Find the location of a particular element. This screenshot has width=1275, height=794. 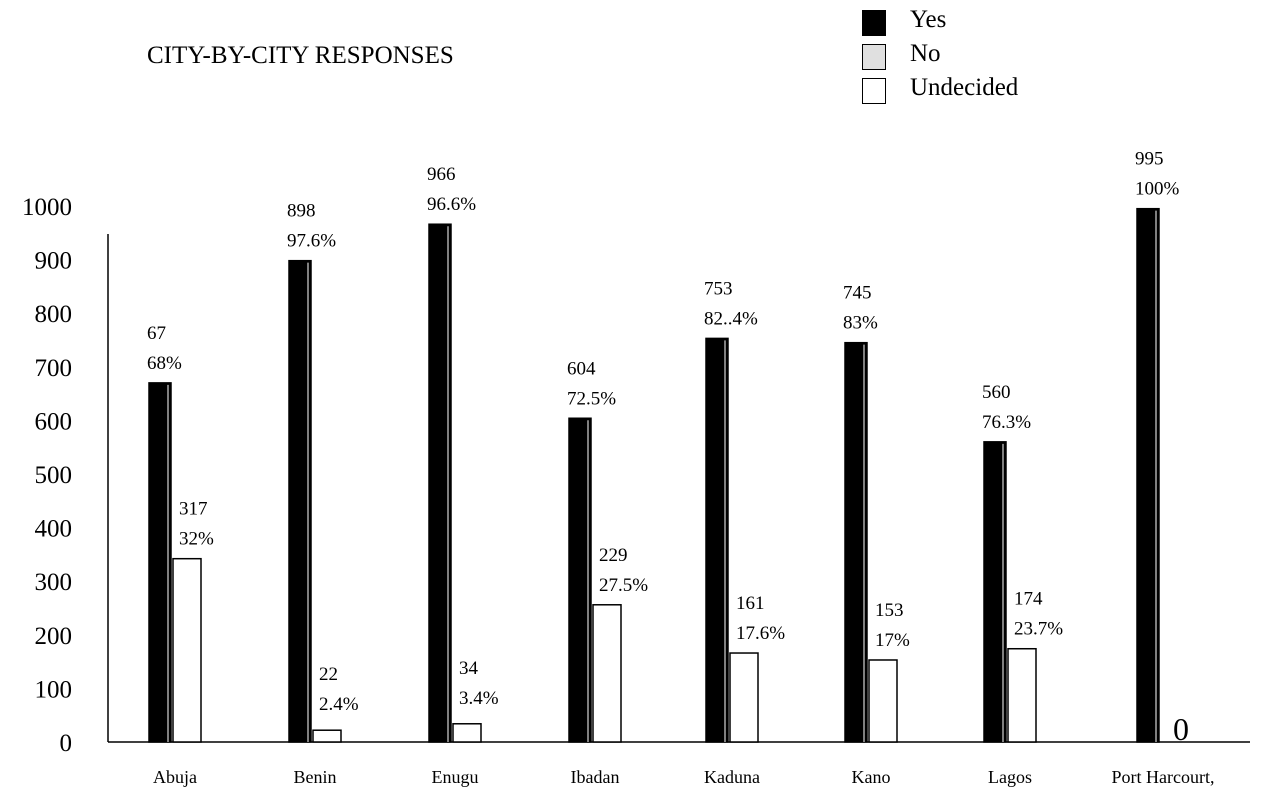

y-tick-label: 400 is located at coordinates (54, 529).